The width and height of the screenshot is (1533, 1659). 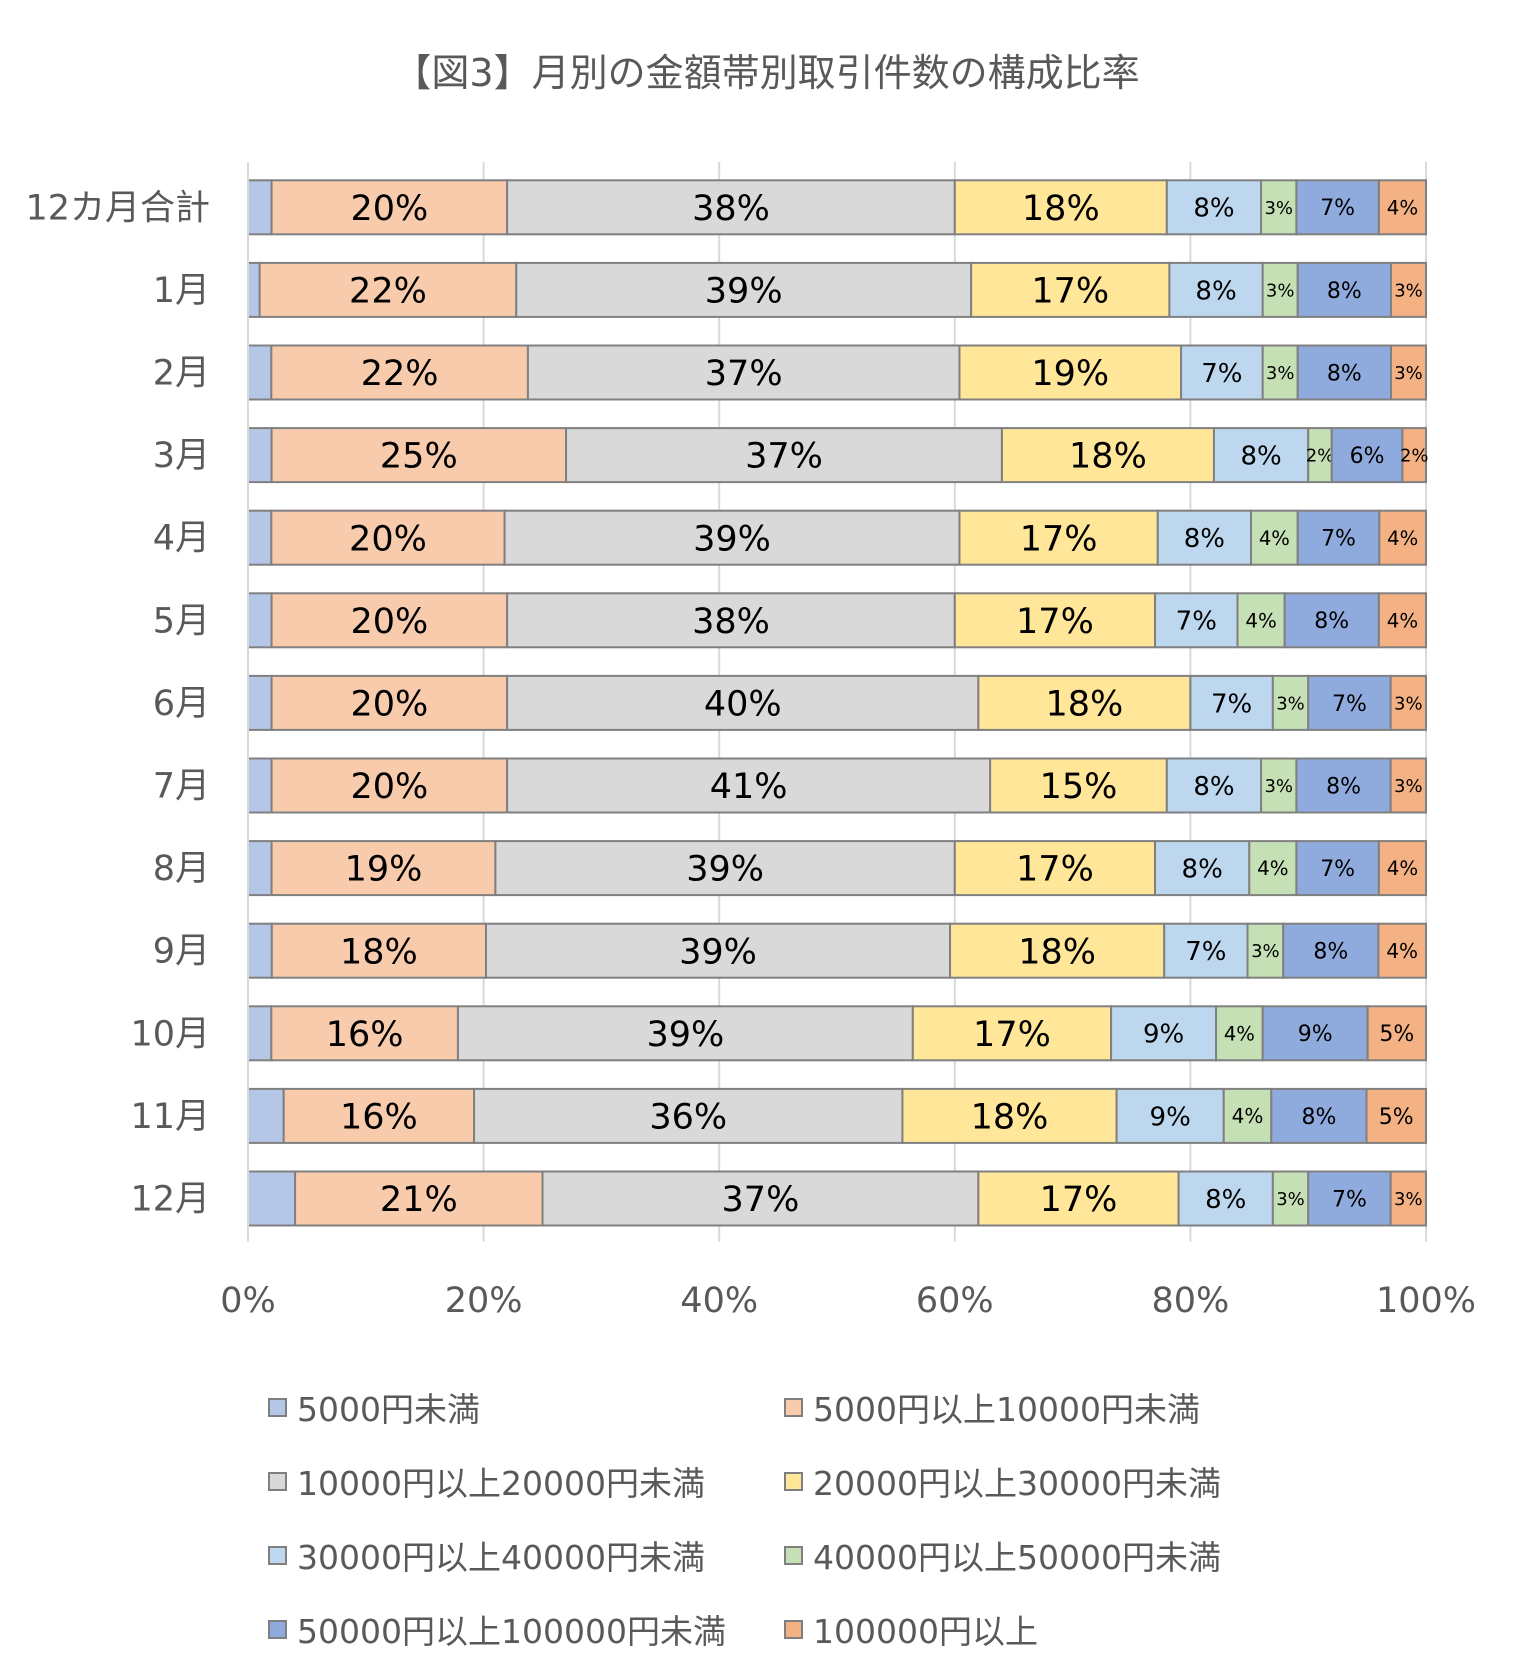 I want to click on data-label: 9%, so click(x=1315, y=1034).